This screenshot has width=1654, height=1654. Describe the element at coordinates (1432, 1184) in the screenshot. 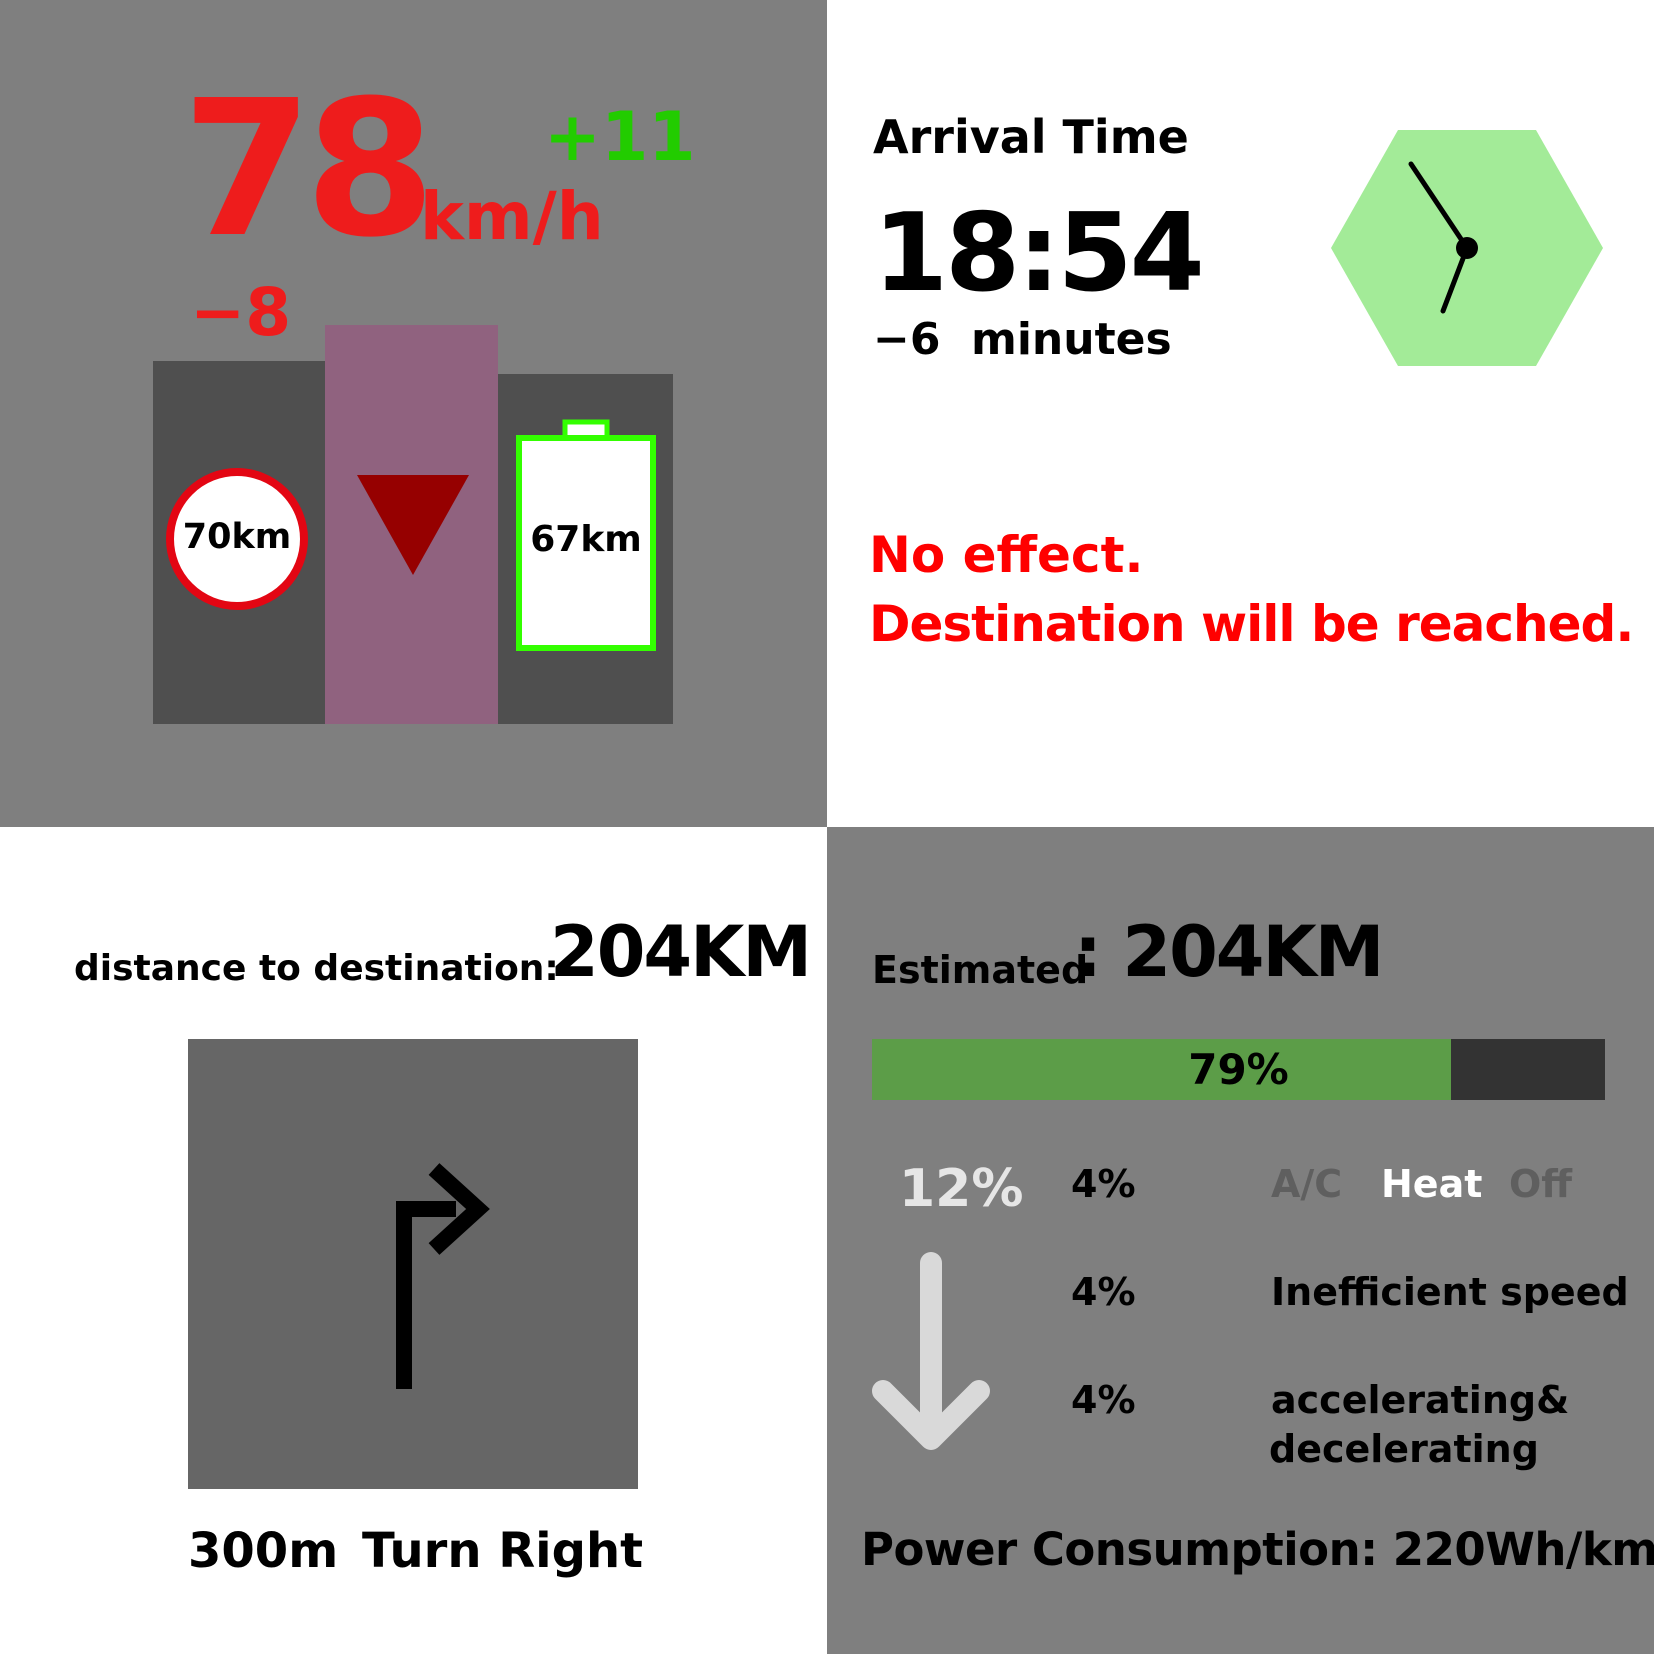

I see `climate-option-heat: Heat` at that location.